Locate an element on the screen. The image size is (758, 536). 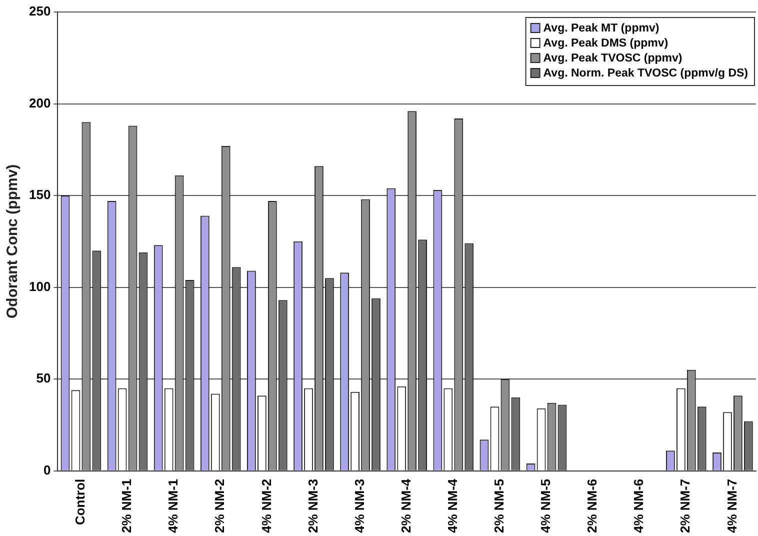
y-axis-title: Odorant Conc (ppmv) is located at coordinates (13, 241).